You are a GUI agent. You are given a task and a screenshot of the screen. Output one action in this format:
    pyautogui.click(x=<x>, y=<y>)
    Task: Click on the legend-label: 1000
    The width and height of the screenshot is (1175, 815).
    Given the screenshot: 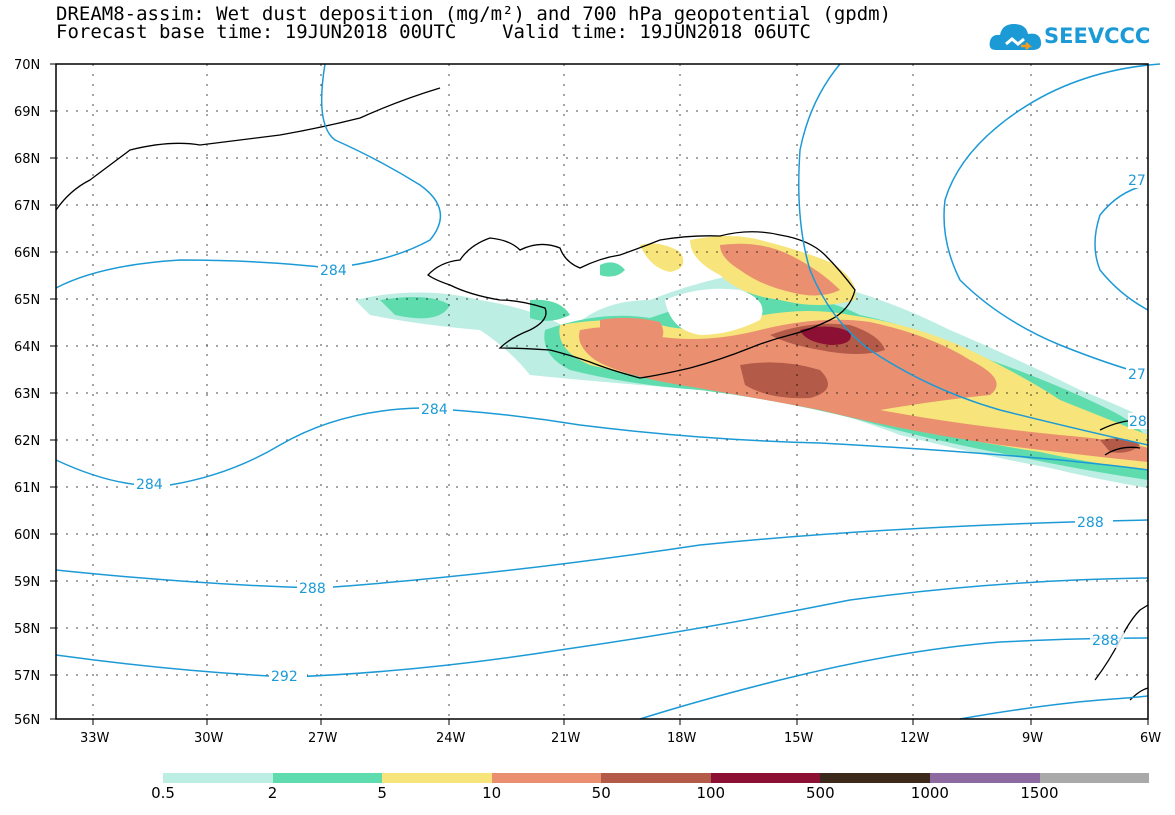 What is the action you would take?
    pyautogui.click(x=929, y=793)
    